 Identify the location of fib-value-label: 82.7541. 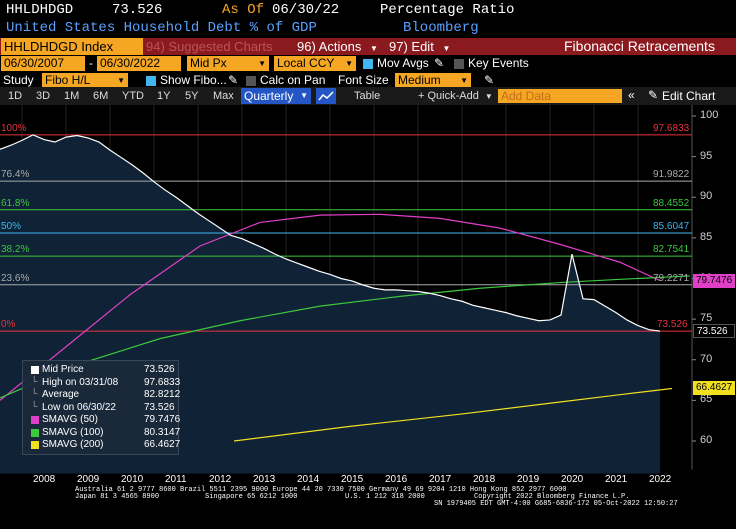
(671, 250).